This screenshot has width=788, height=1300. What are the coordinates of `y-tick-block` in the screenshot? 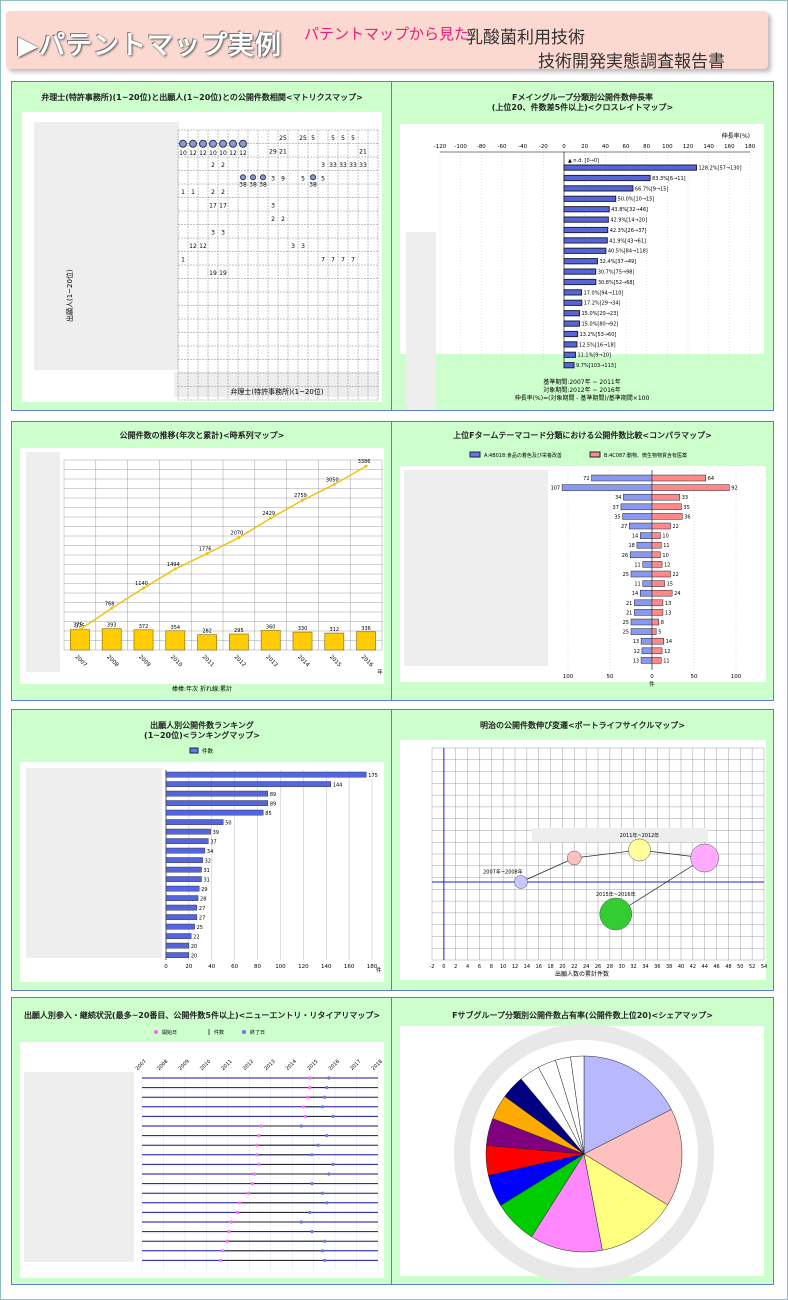 It's located at (43, 562).